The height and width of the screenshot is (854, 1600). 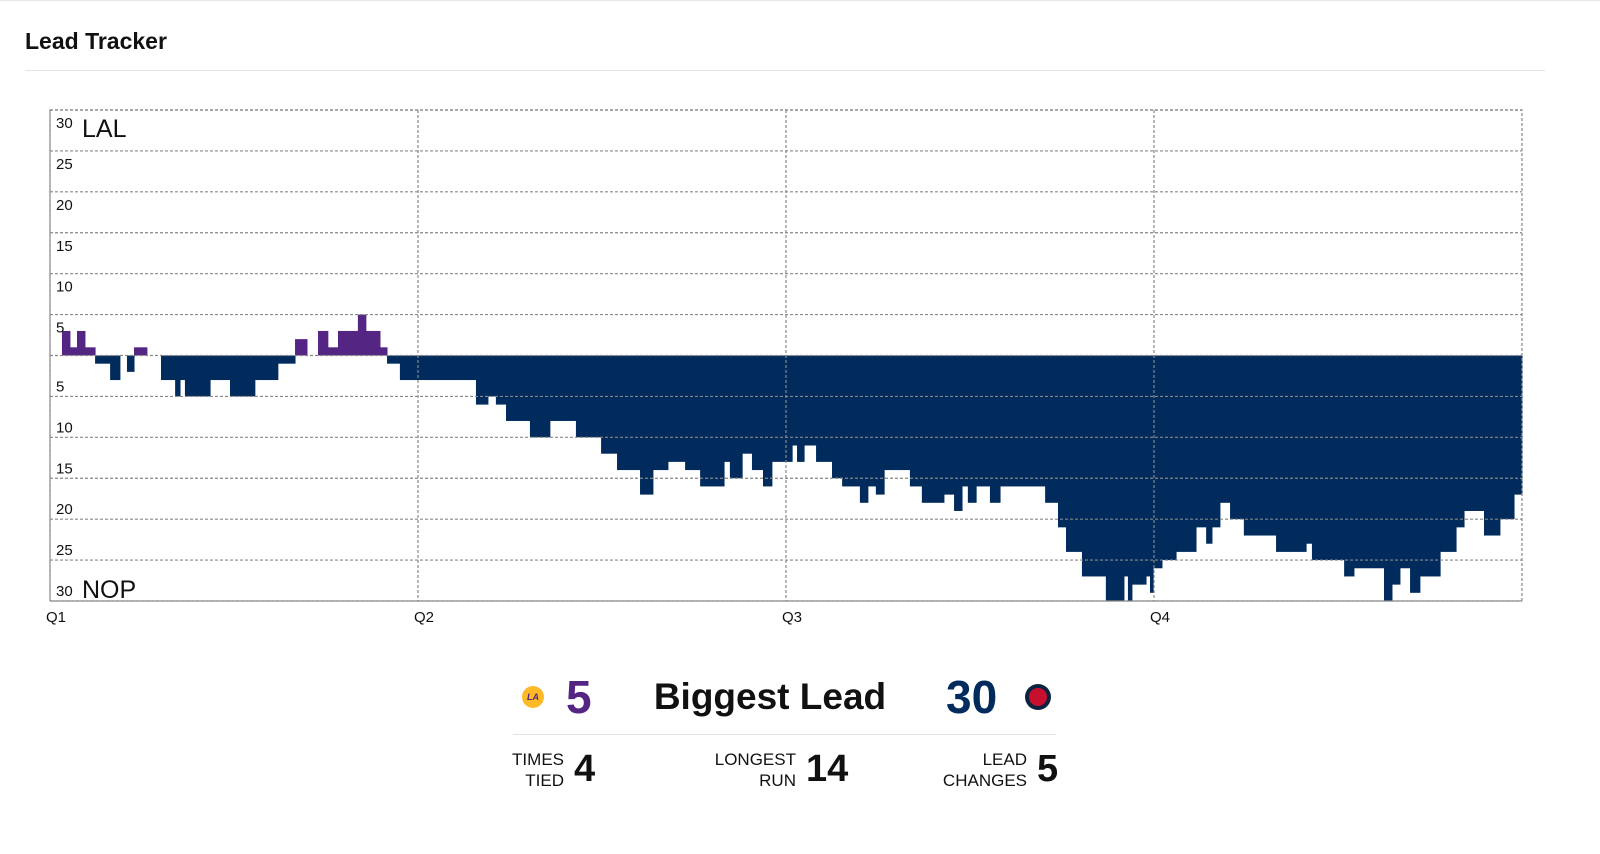 I want to click on title: Lead Tracker, so click(x=96, y=41).